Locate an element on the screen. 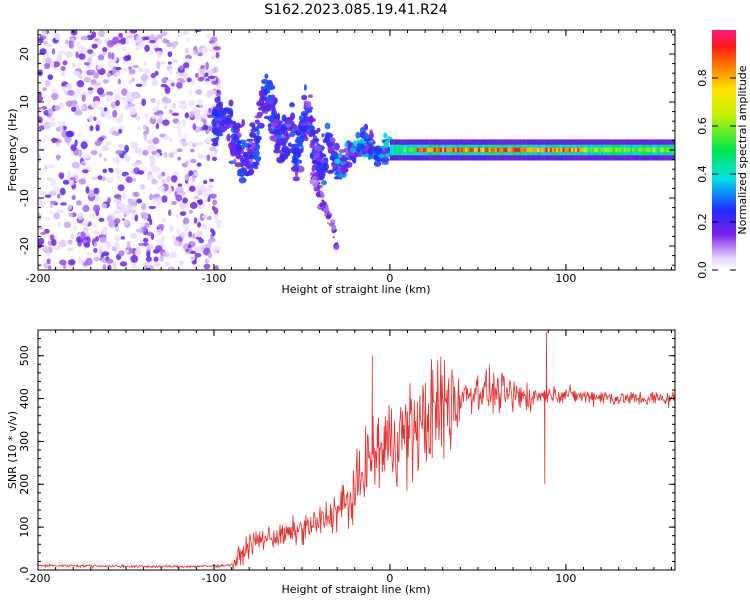 This screenshot has width=750, height=600. spectrogram-ylabel: Frequency (Hz) is located at coordinates (12, 150).